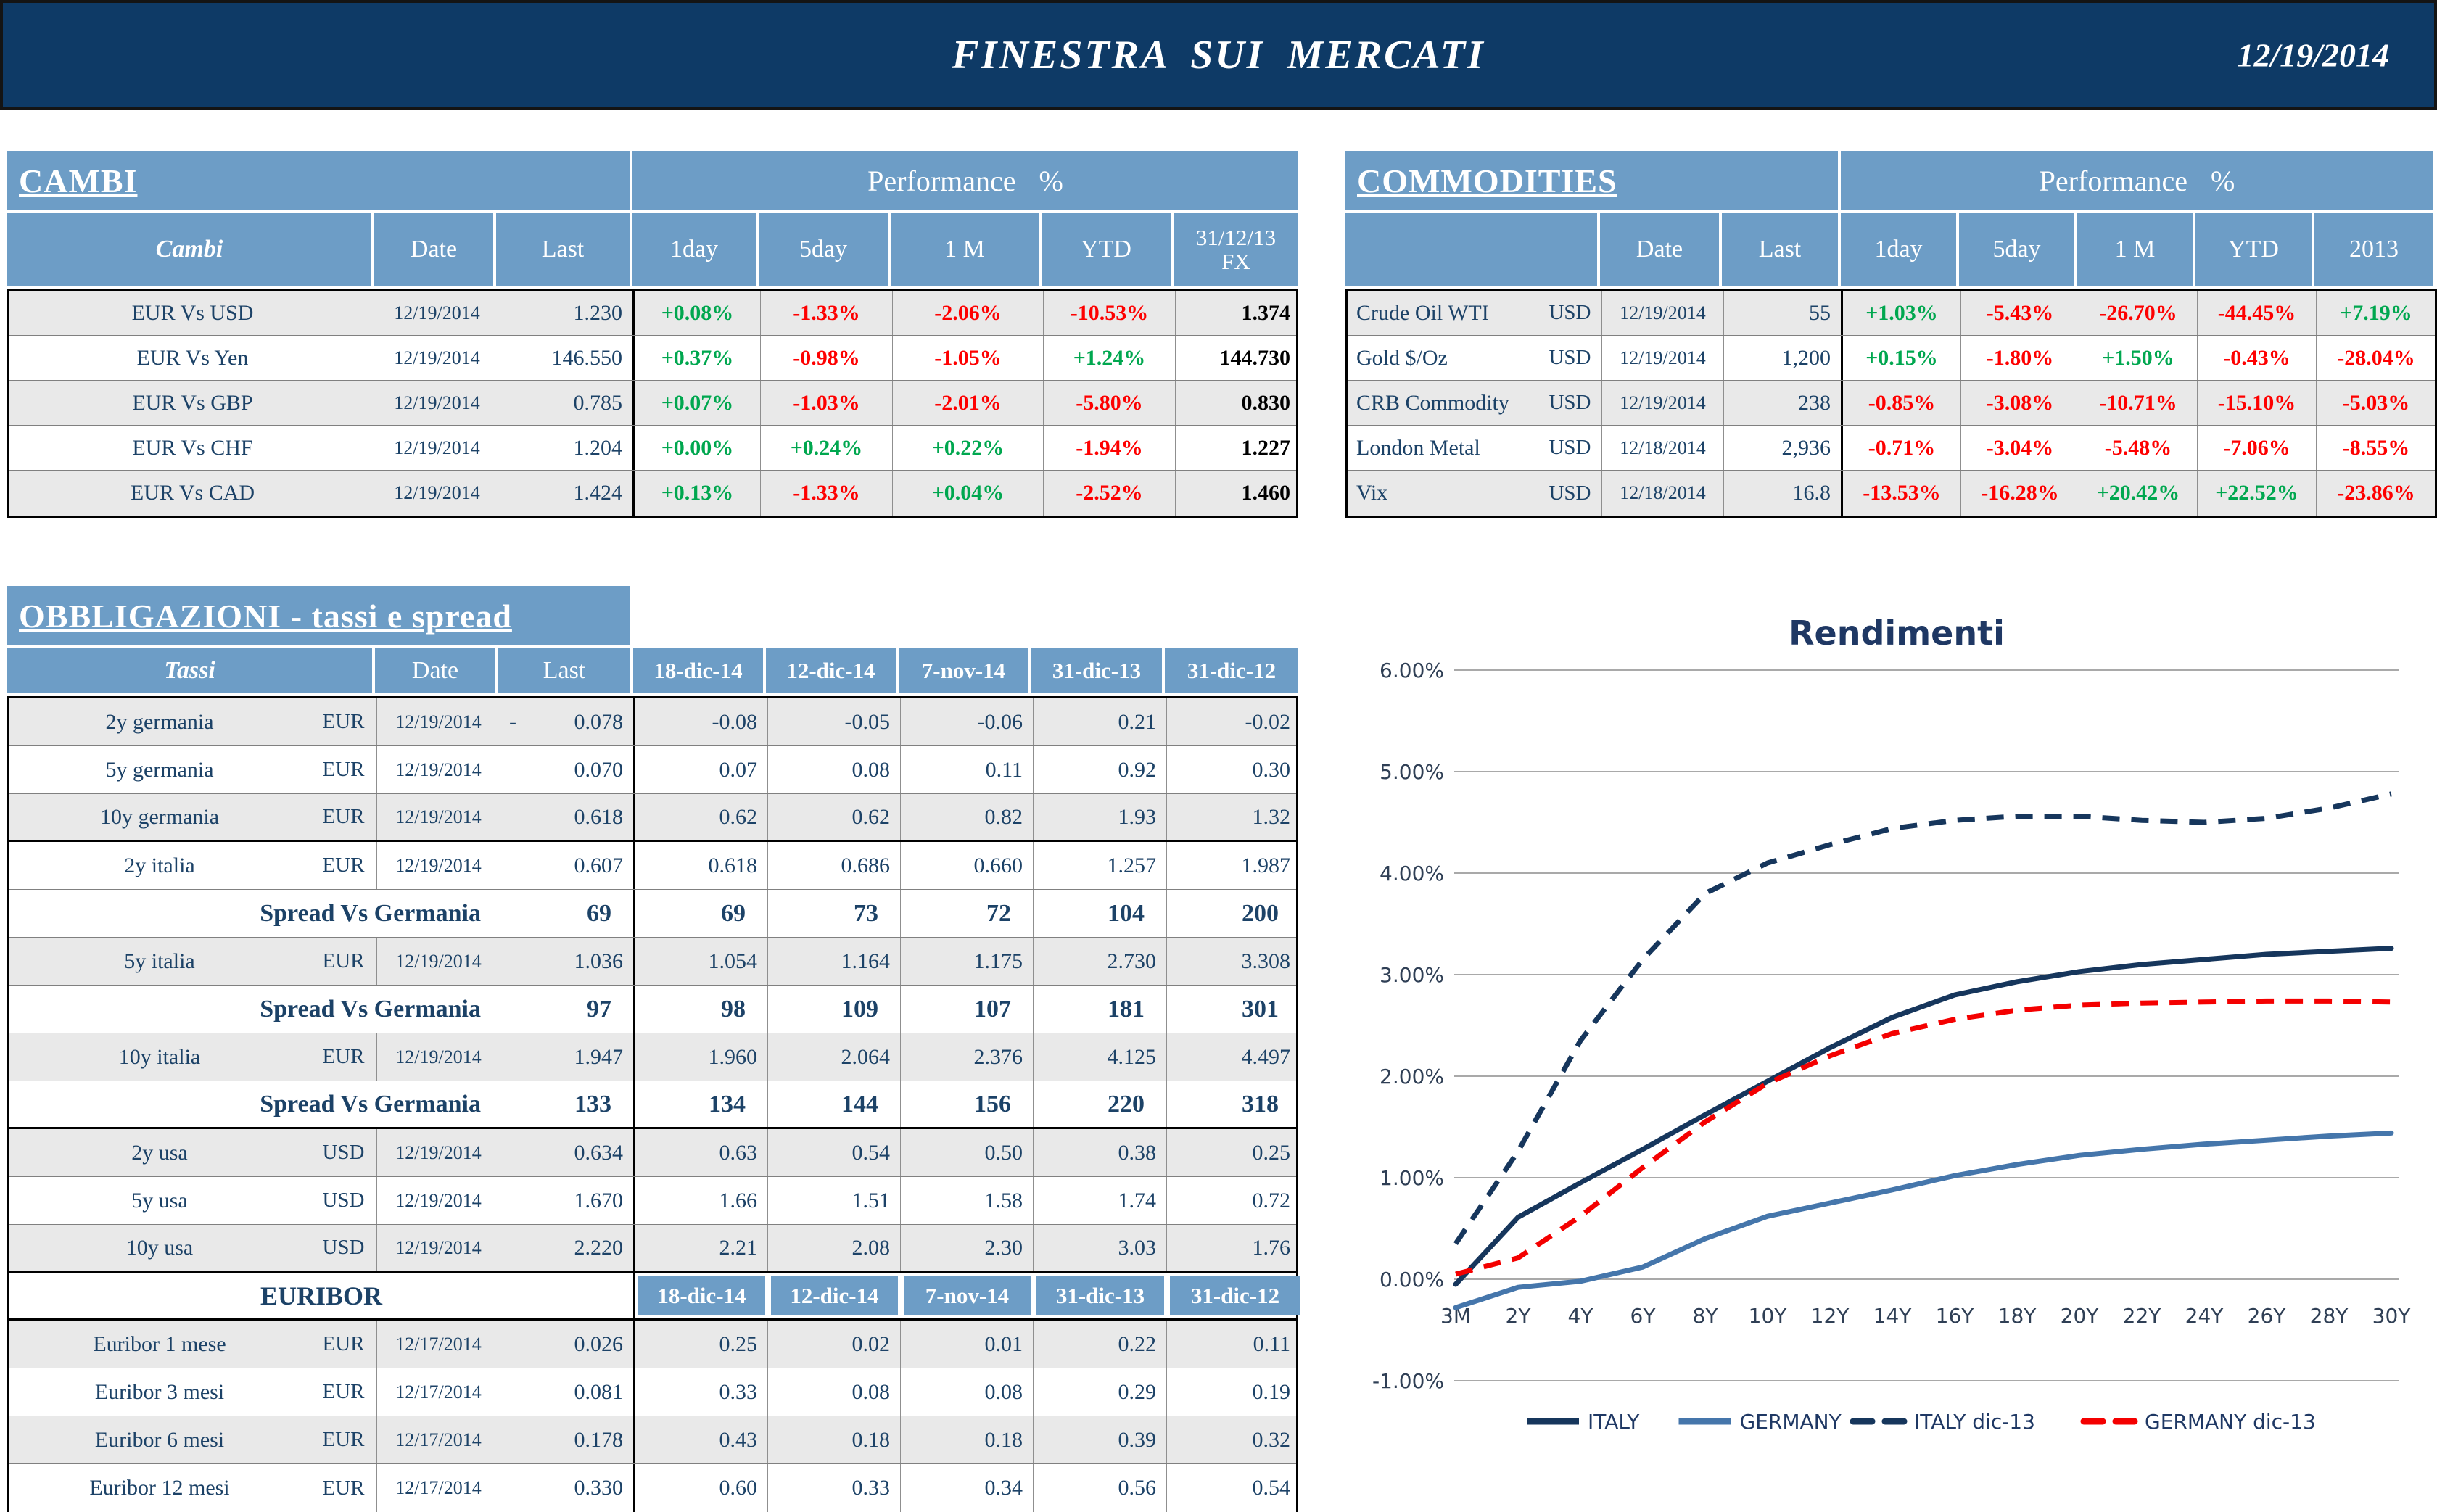 This screenshot has width=2437, height=1512. Describe the element at coordinates (2016, 249) in the screenshot. I see `col-header-5day: 5day` at that location.